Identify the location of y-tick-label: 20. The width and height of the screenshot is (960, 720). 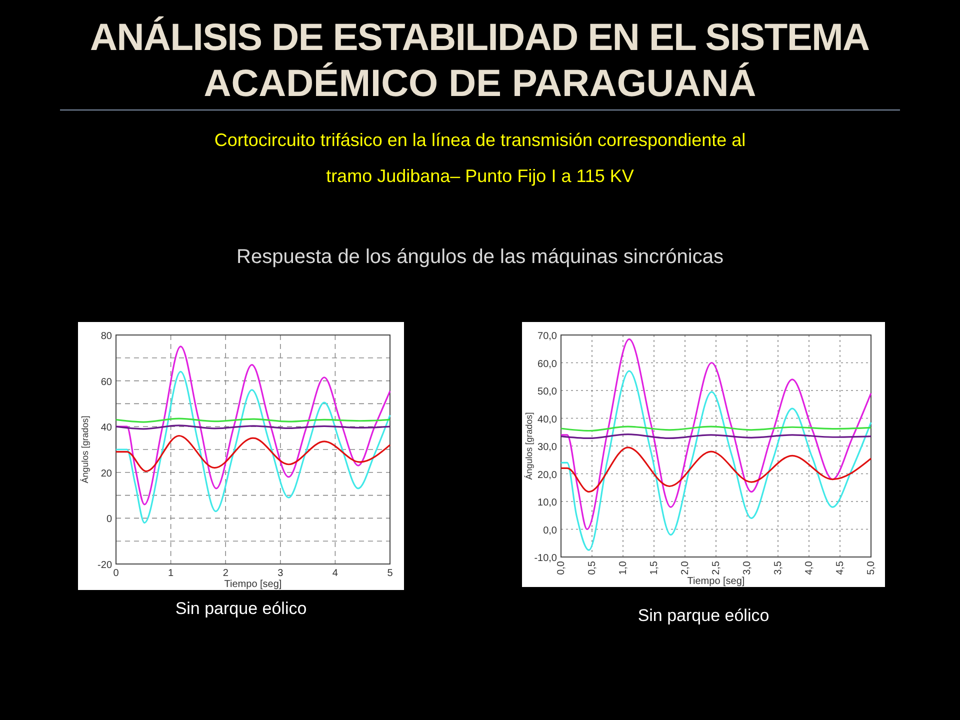
(106, 474).